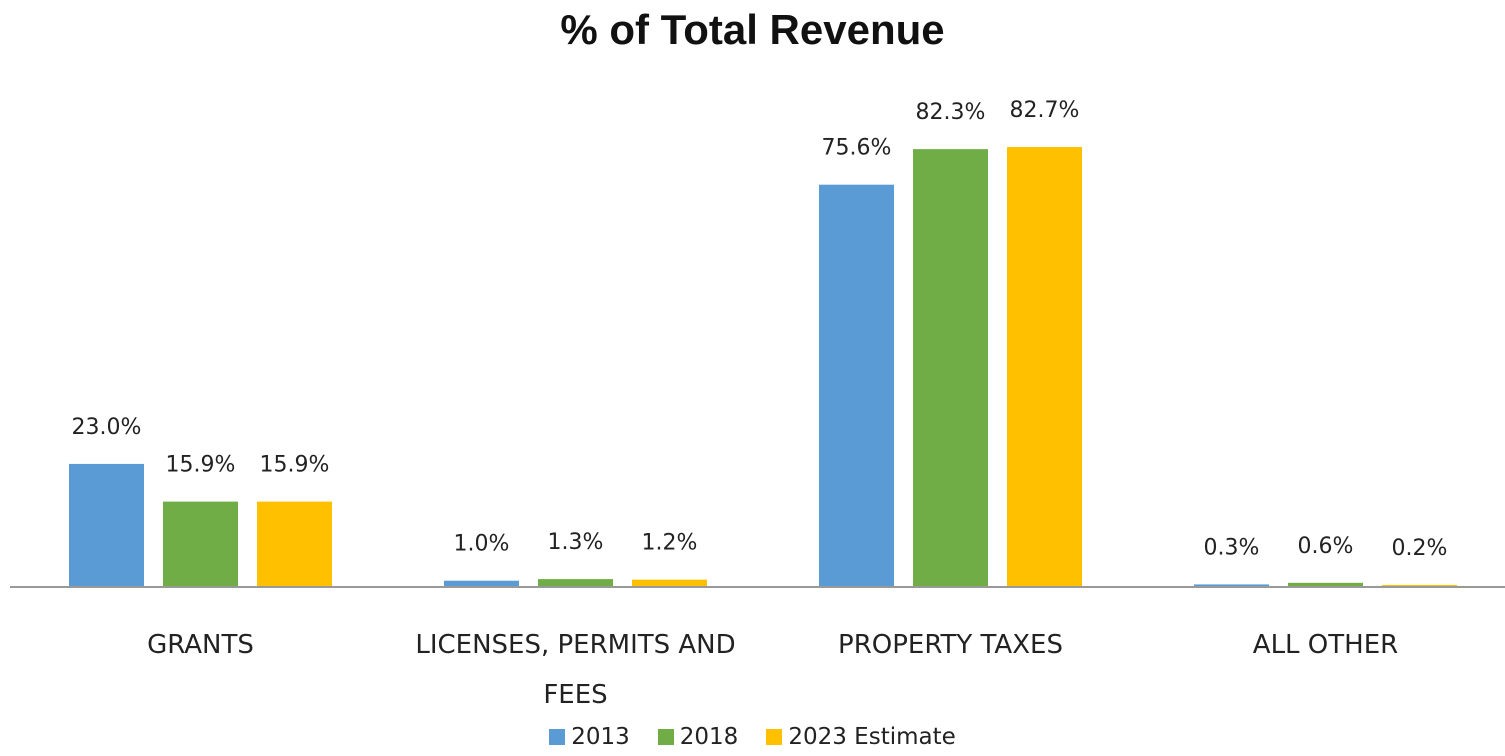  Describe the element at coordinates (1326, 546) in the screenshot. I see `data-label: 0.6%` at that location.